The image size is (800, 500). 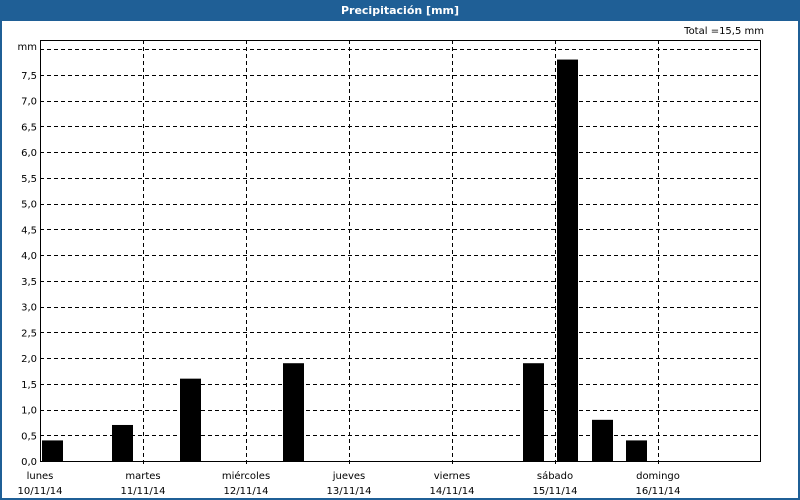 I want to click on y-tick-label: 6,0, so click(x=29, y=153).